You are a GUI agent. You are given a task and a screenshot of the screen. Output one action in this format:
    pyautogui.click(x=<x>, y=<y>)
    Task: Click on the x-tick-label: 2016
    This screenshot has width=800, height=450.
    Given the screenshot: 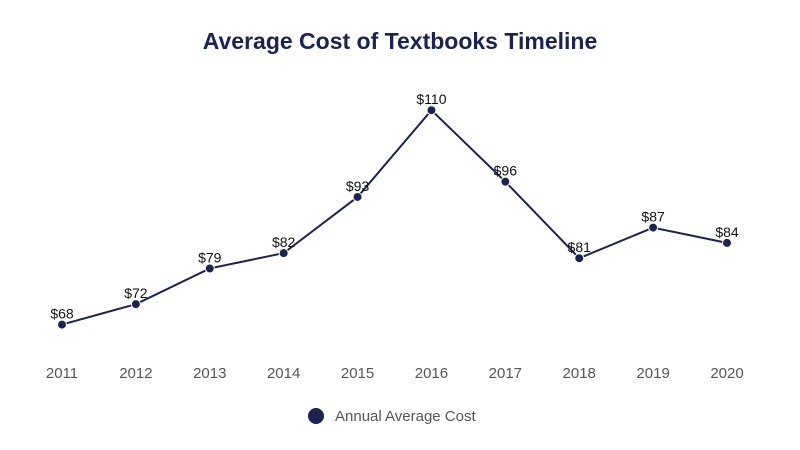 What is the action you would take?
    pyautogui.click(x=431, y=373)
    